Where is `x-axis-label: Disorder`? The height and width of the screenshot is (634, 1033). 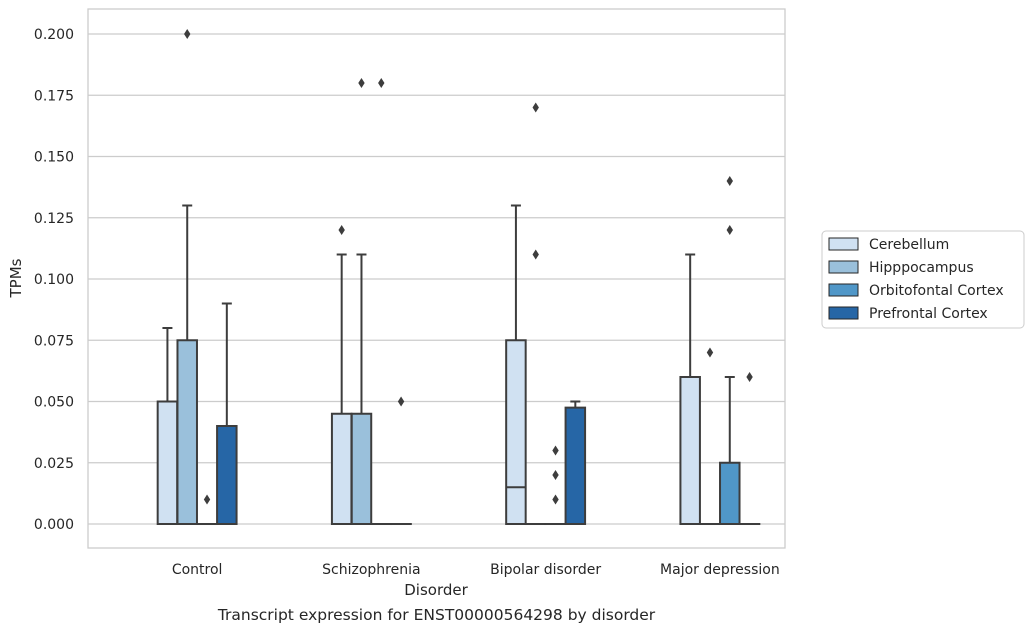
x-axis-label: Disorder is located at coordinates (436, 590).